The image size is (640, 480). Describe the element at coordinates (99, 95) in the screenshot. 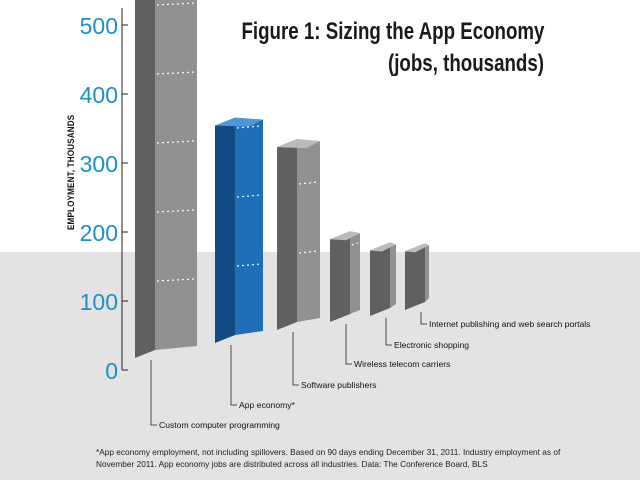

I see `y-tick-label: 400` at that location.